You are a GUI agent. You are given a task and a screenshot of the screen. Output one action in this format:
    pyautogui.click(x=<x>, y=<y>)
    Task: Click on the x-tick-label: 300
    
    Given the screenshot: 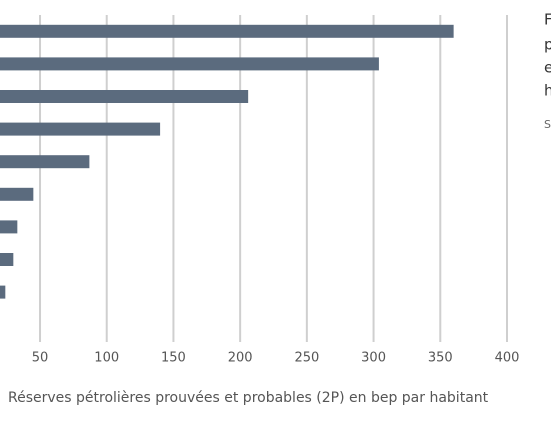 What is the action you would take?
    pyautogui.click(x=373, y=358)
    